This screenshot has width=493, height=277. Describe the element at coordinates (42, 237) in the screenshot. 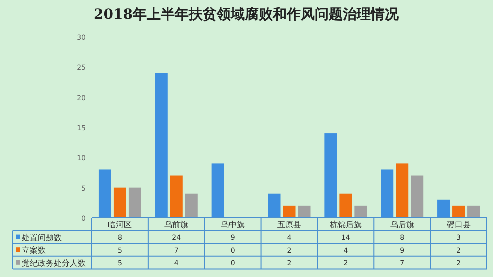

I see `legend-label: 处置问题数` at that location.